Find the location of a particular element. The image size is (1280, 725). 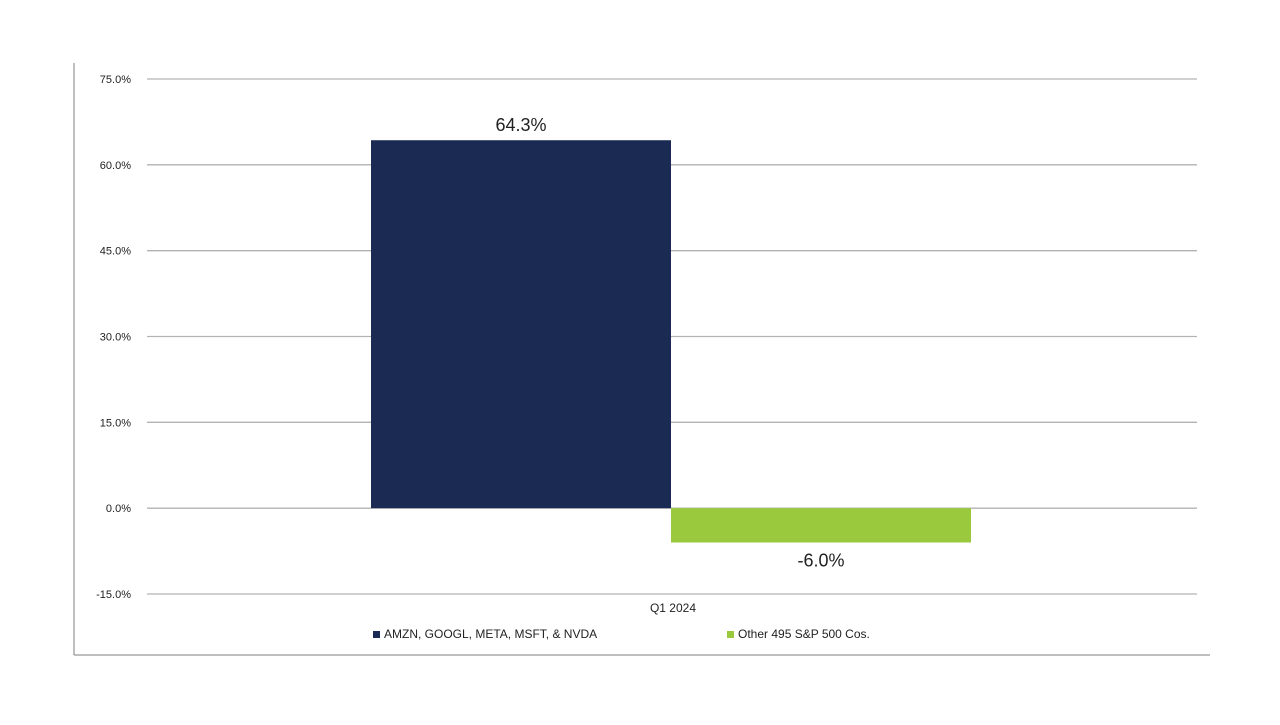

data-label-series-2: -6.0% is located at coordinates (820, 561).